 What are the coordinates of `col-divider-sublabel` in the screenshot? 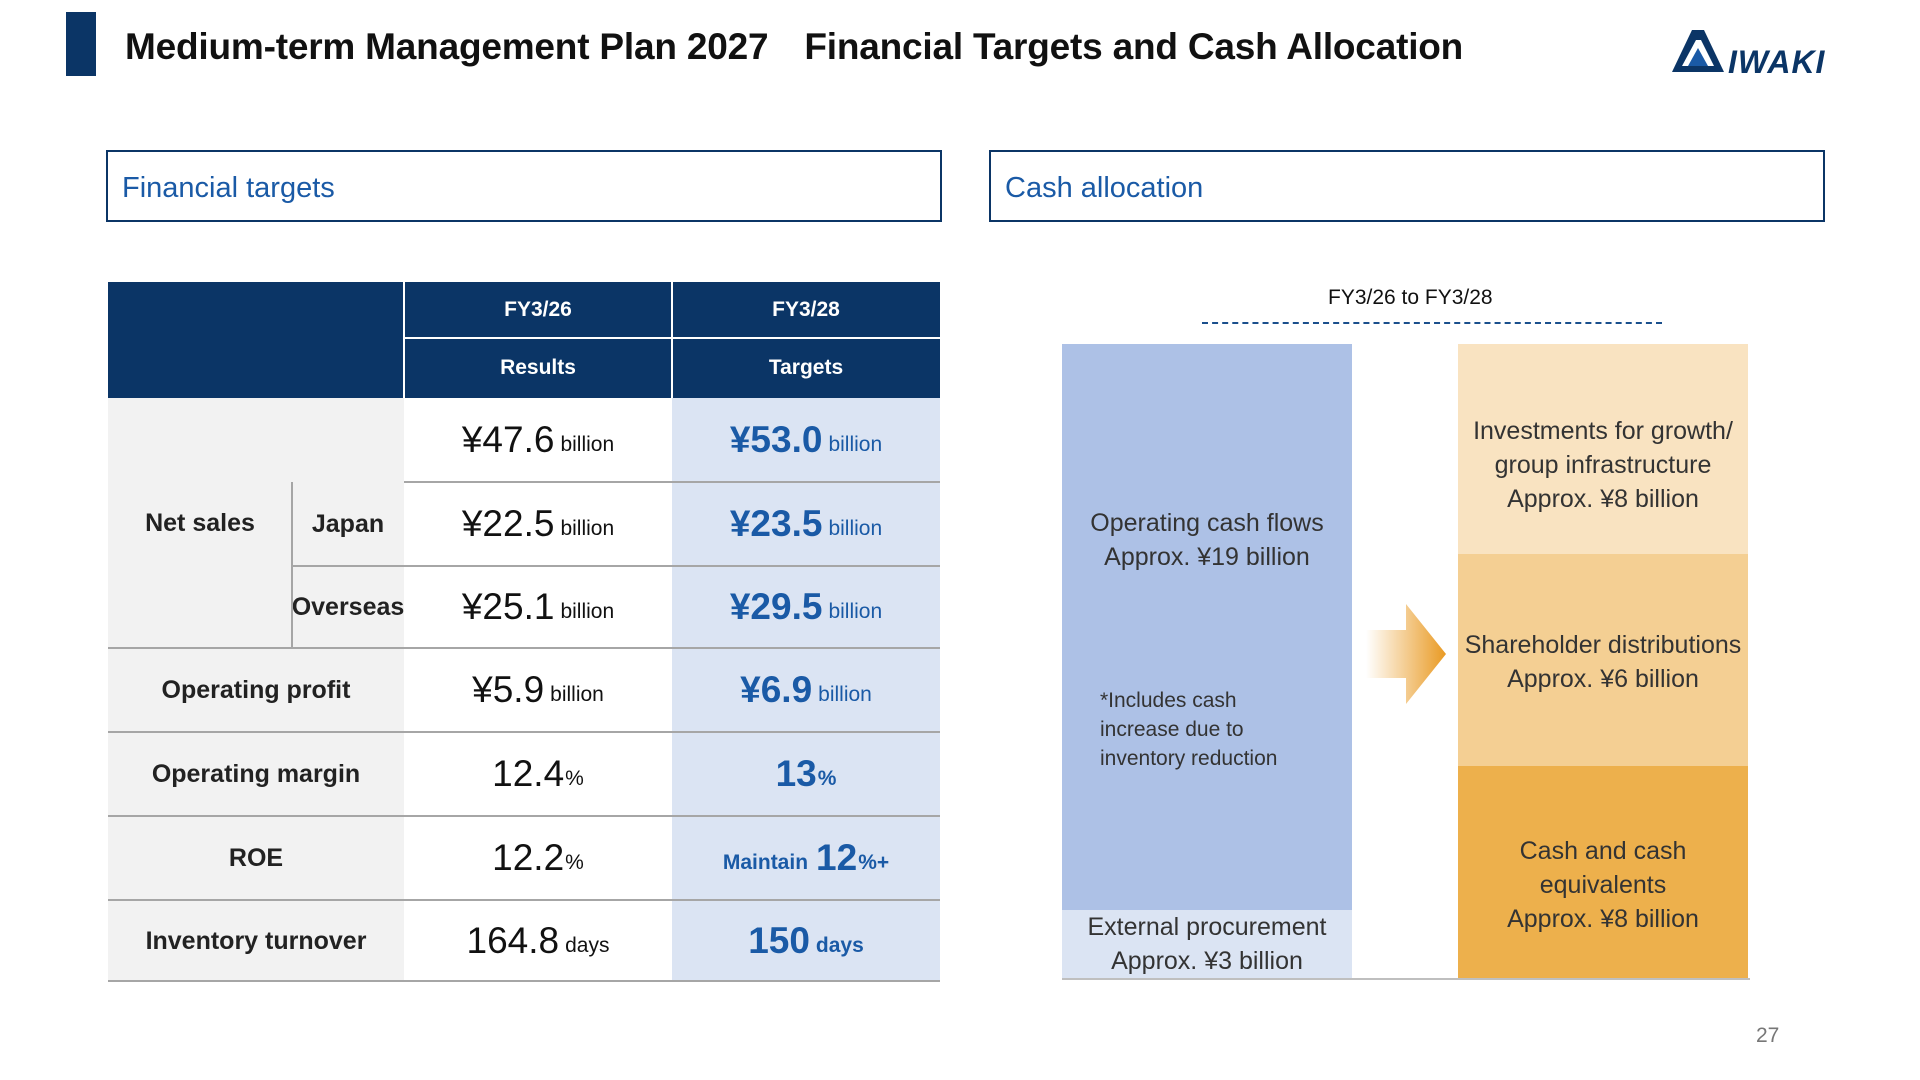 It's located at (292, 565).